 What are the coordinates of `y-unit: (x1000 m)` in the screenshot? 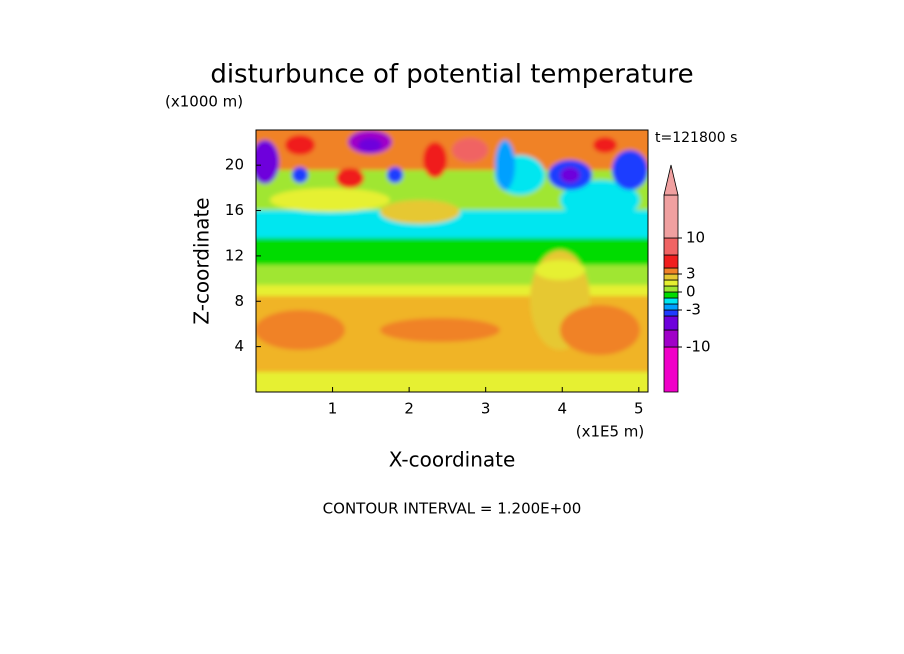 It's located at (204, 102).